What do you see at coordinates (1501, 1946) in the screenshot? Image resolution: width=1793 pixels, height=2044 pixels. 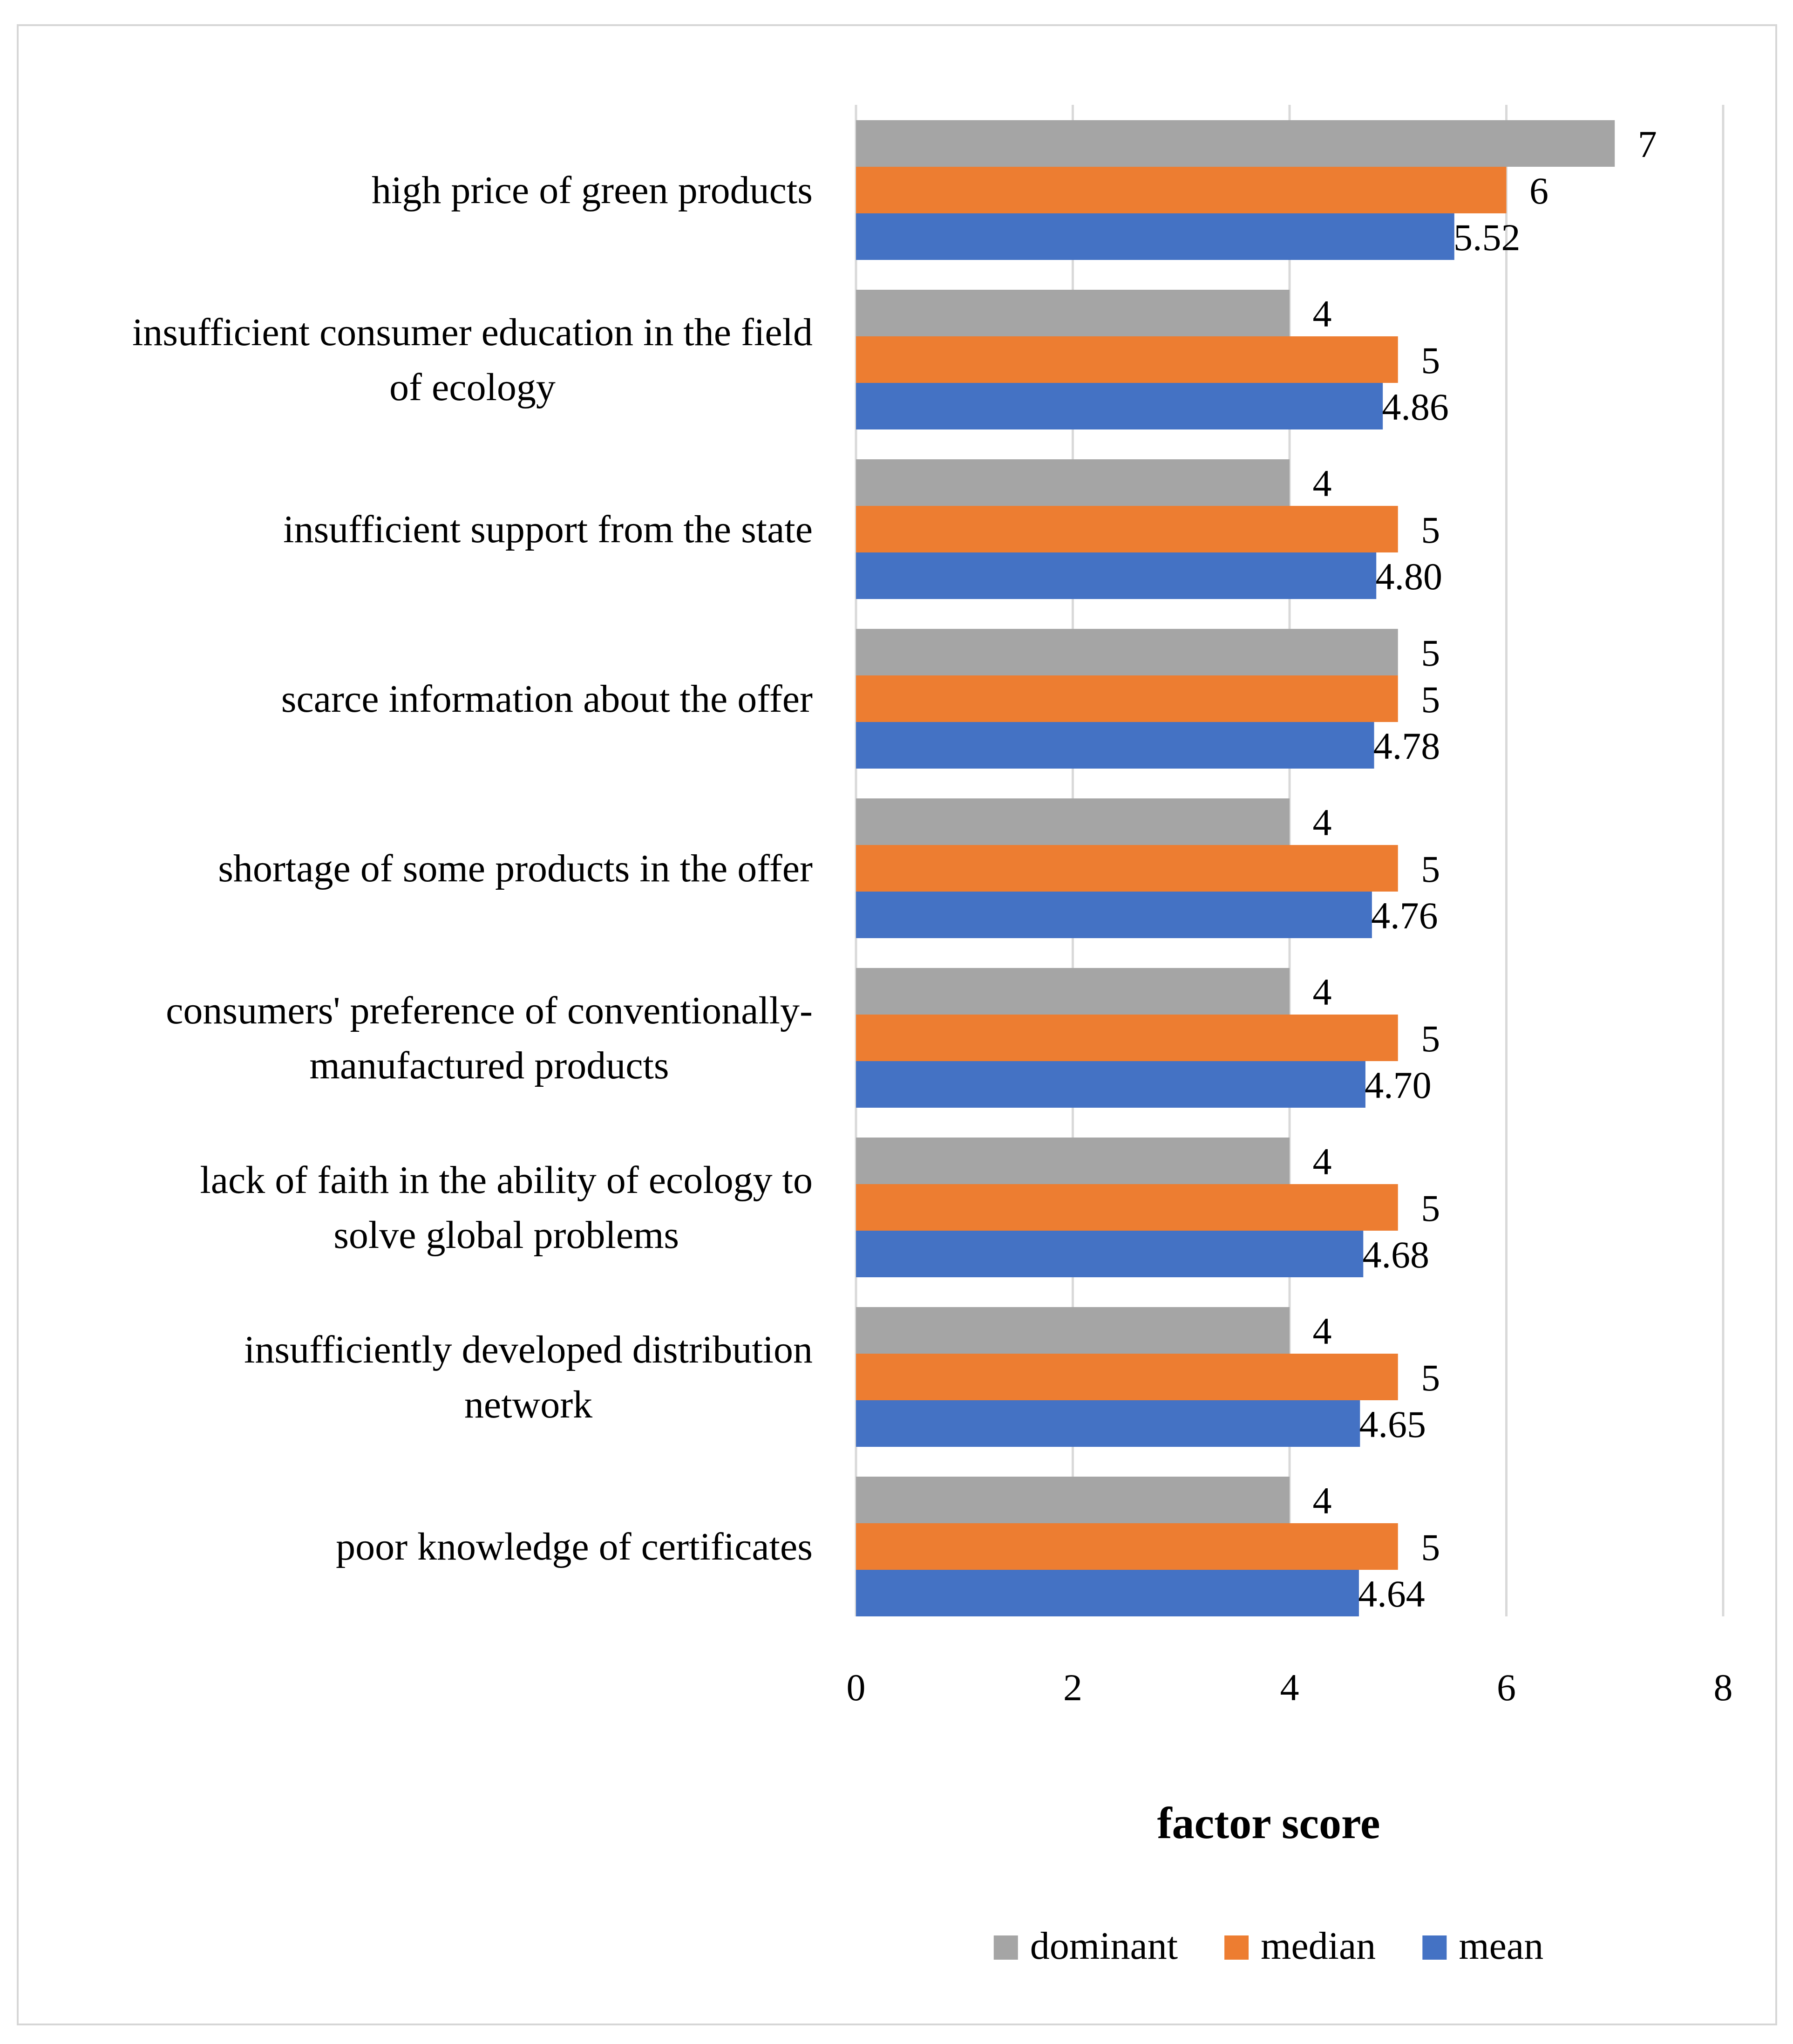 I see `legend-label-mean: mean` at bounding box center [1501, 1946].